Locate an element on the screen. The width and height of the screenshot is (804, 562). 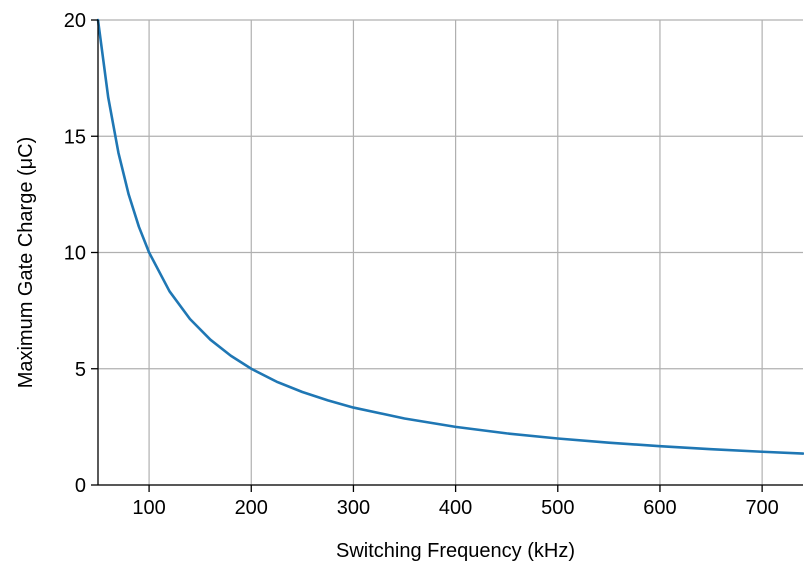
x-tick-label: 300 is located at coordinates (353, 508).